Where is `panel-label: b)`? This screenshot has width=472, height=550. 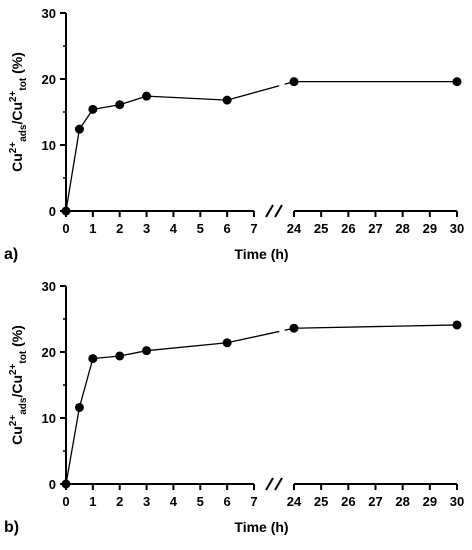 panel-label: b) is located at coordinates (11, 527).